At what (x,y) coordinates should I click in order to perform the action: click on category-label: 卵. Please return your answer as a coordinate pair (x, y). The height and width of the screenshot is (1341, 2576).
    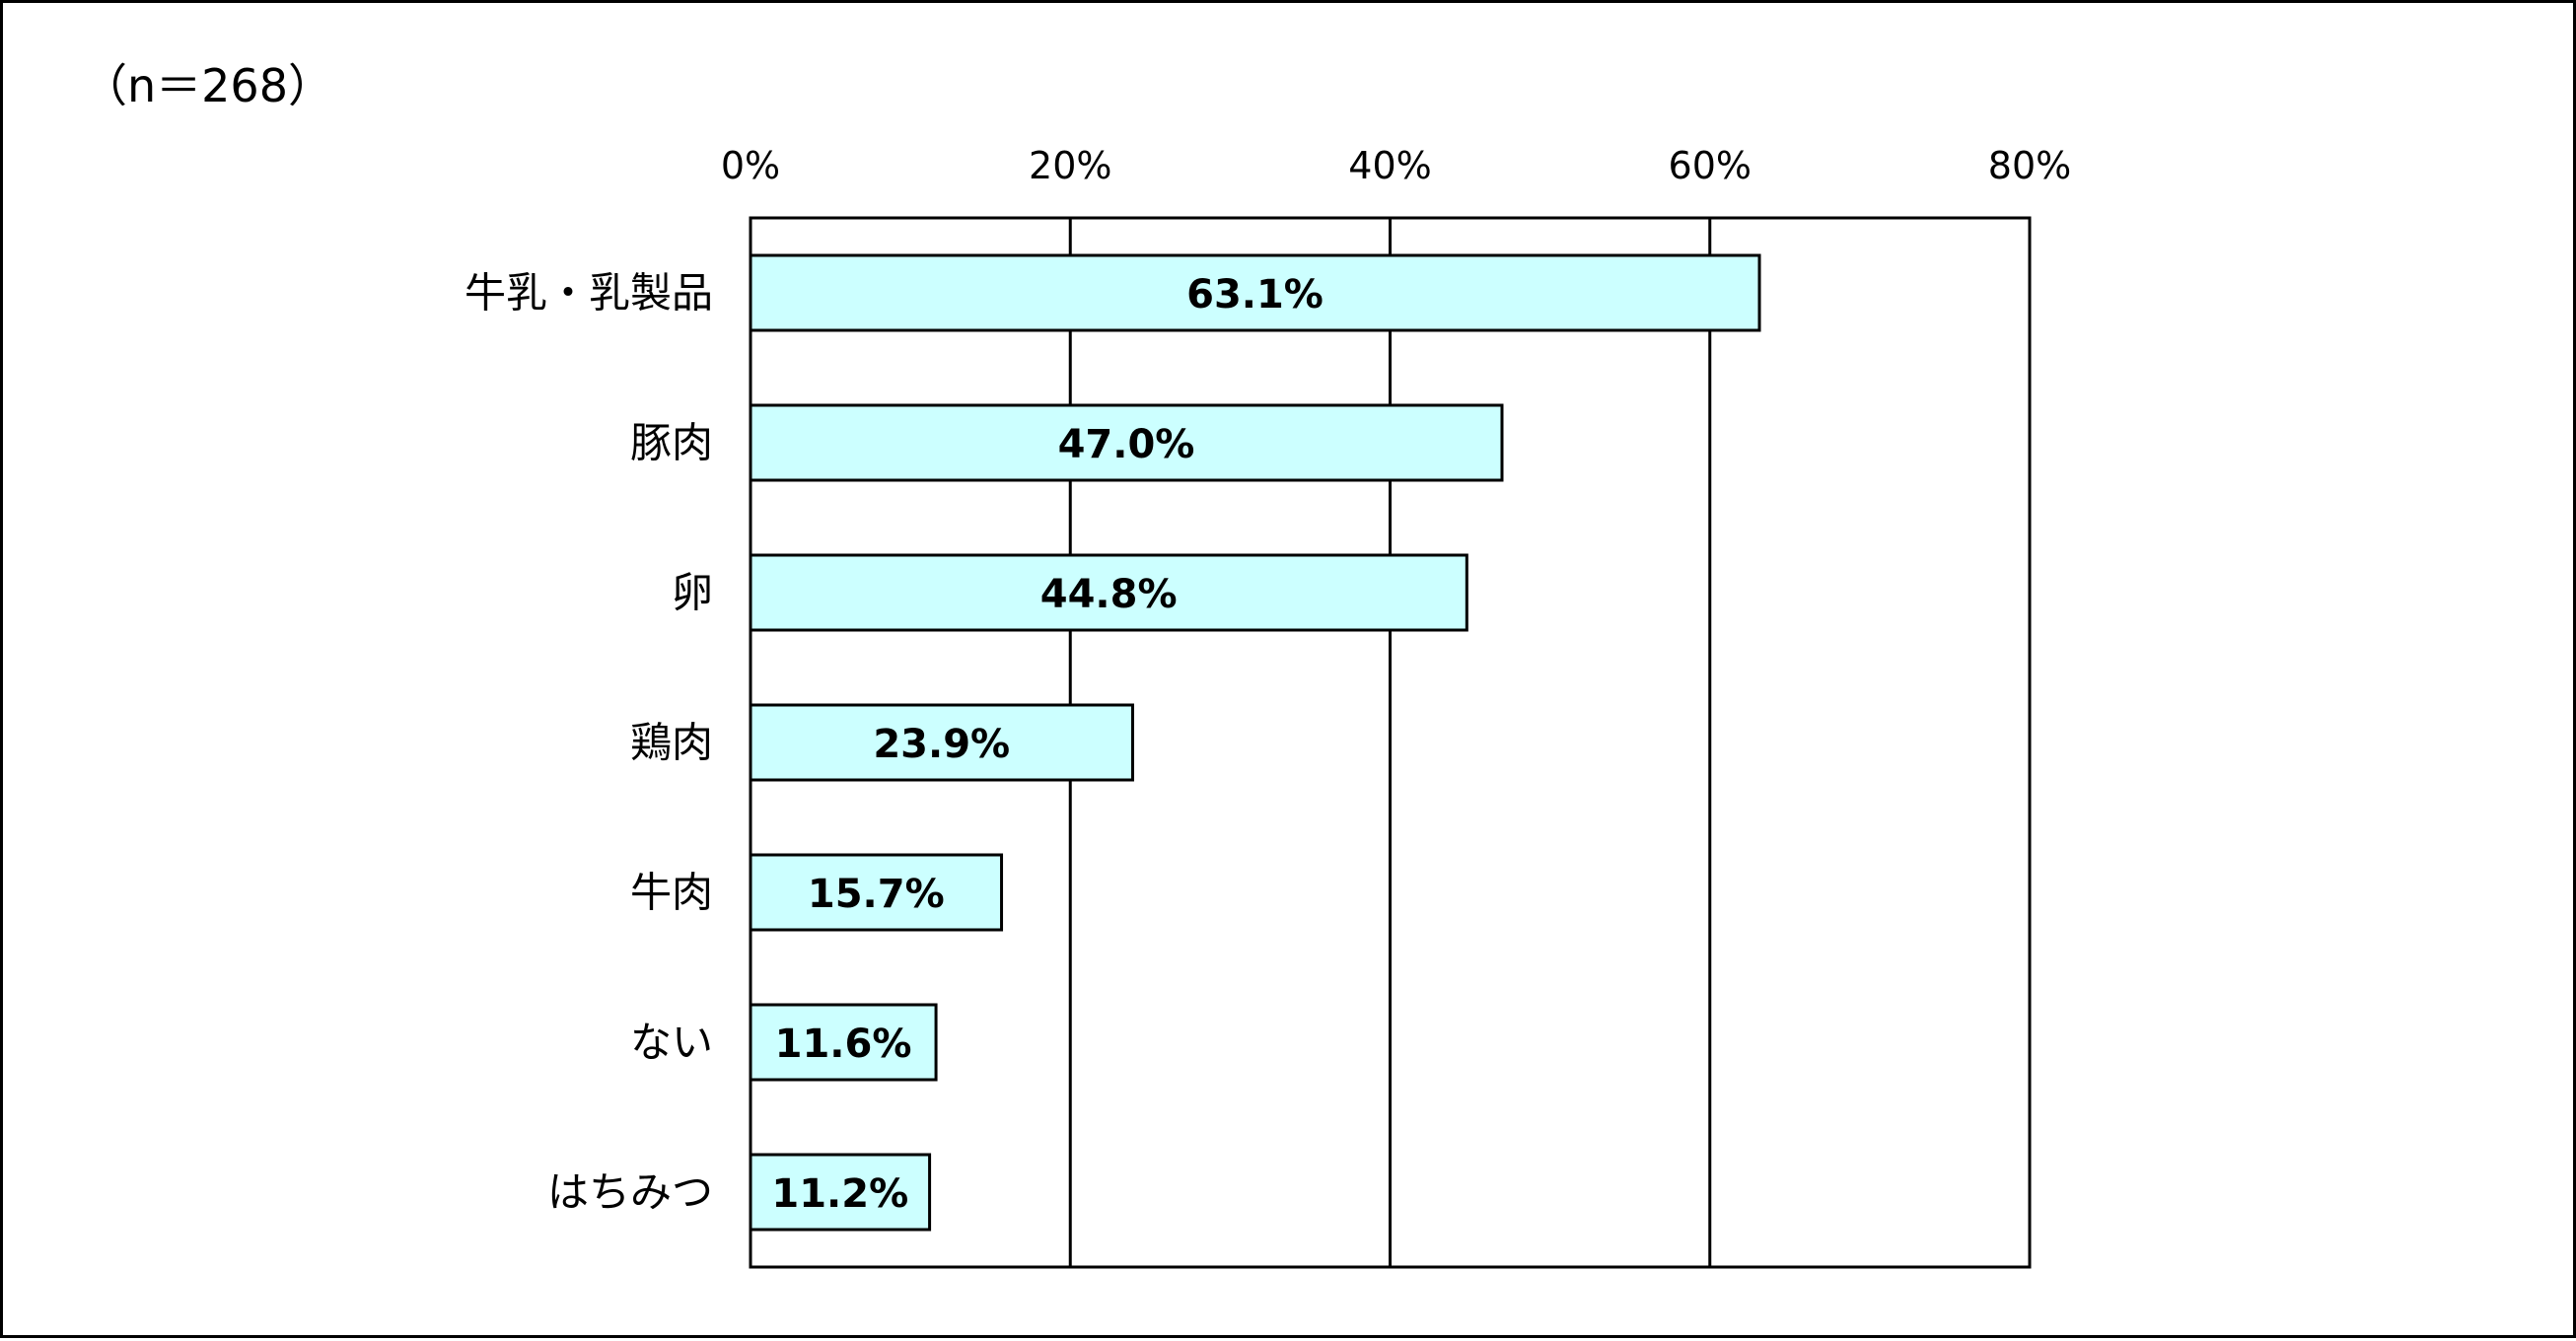
    Looking at the image, I should click on (692, 593).